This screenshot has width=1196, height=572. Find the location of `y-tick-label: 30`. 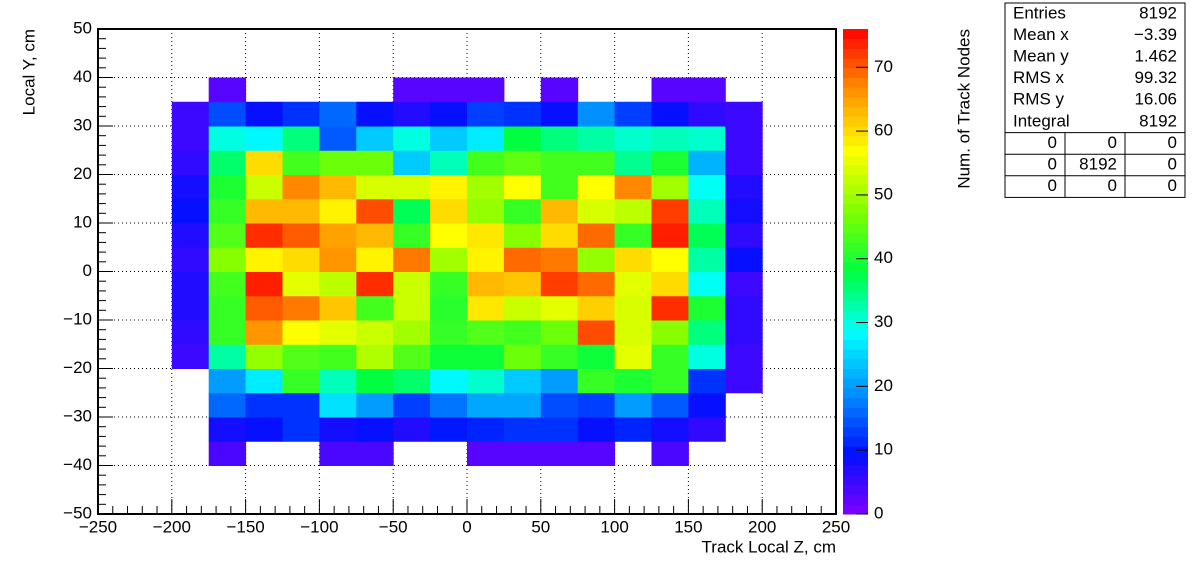

y-tick-label: 30 is located at coordinates (82, 124).